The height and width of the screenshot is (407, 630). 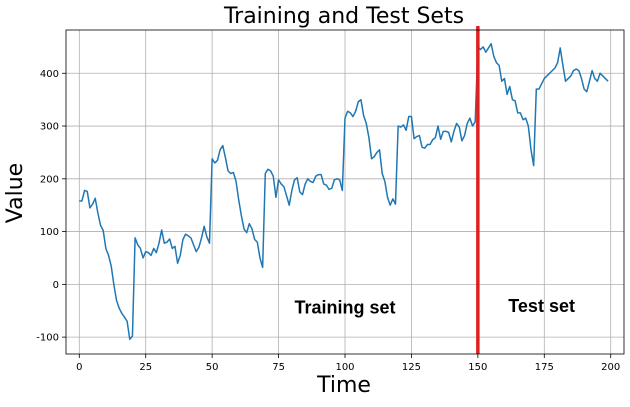 What do you see at coordinates (544, 367) in the screenshot?
I see `x-tick-label: 175` at bounding box center [544, 367].